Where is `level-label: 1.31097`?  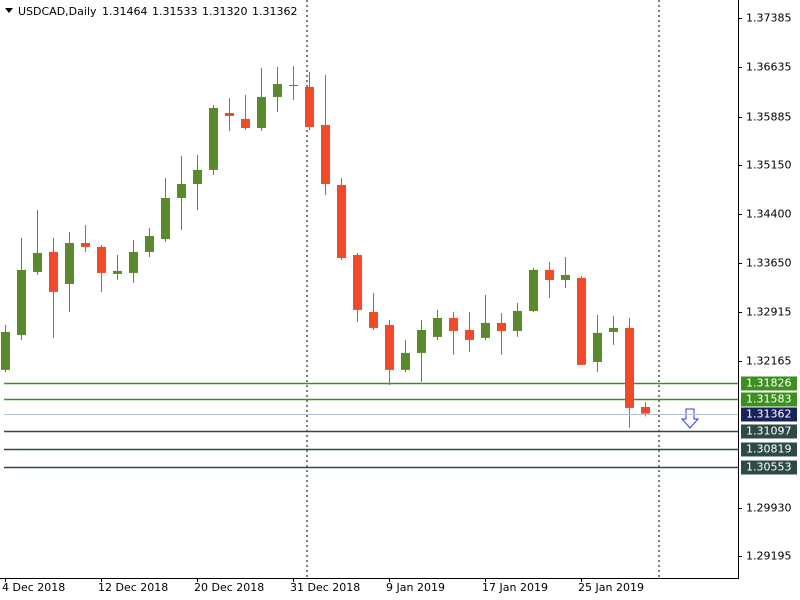
level-label: 1.31097 is located at coordinates (769, 431).